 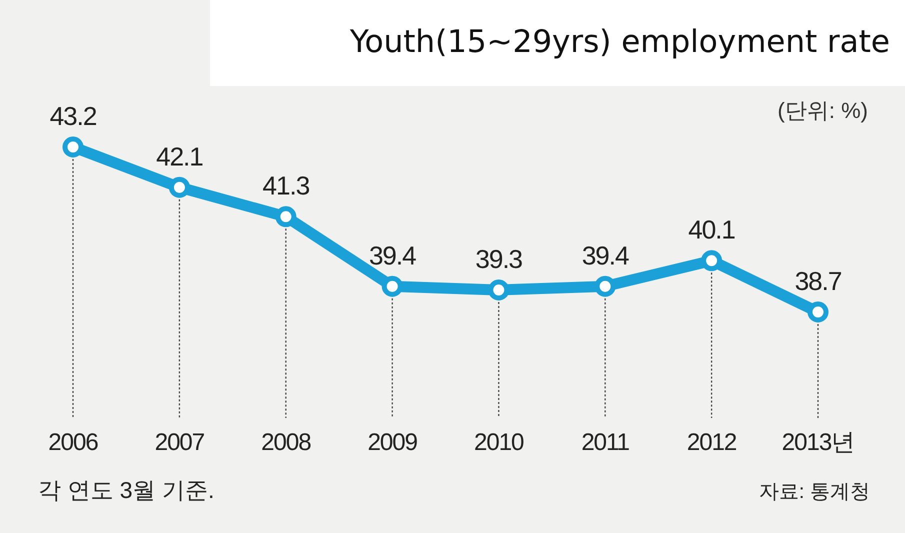 What do you see at coordinates (499, 442) in the screenshot?
I see `x-tick-label: 2010` at bounding box center [499, 442].